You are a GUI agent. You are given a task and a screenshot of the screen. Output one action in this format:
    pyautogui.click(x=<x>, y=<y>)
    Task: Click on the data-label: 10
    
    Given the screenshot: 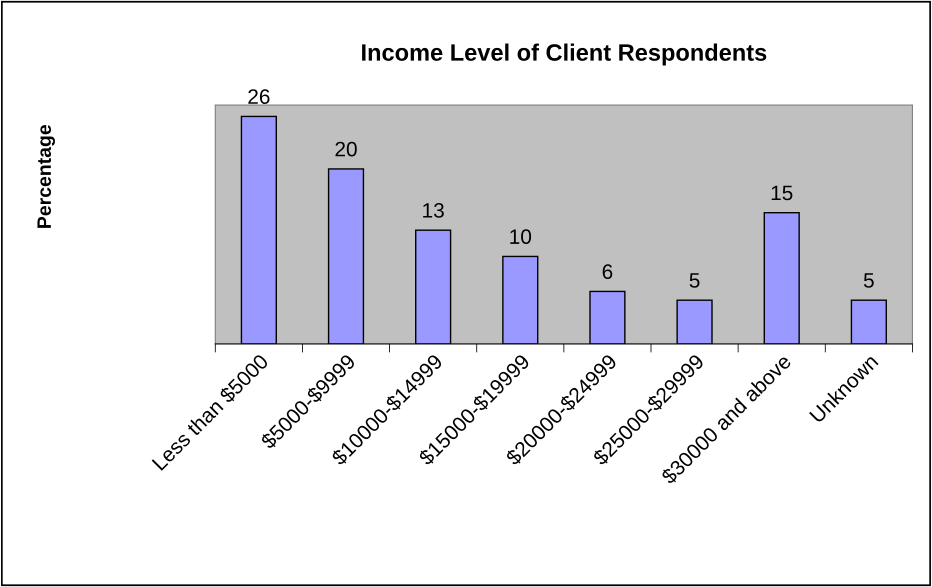 What is the action you would take?
    pyautogui.click(x=521, y=236)
    